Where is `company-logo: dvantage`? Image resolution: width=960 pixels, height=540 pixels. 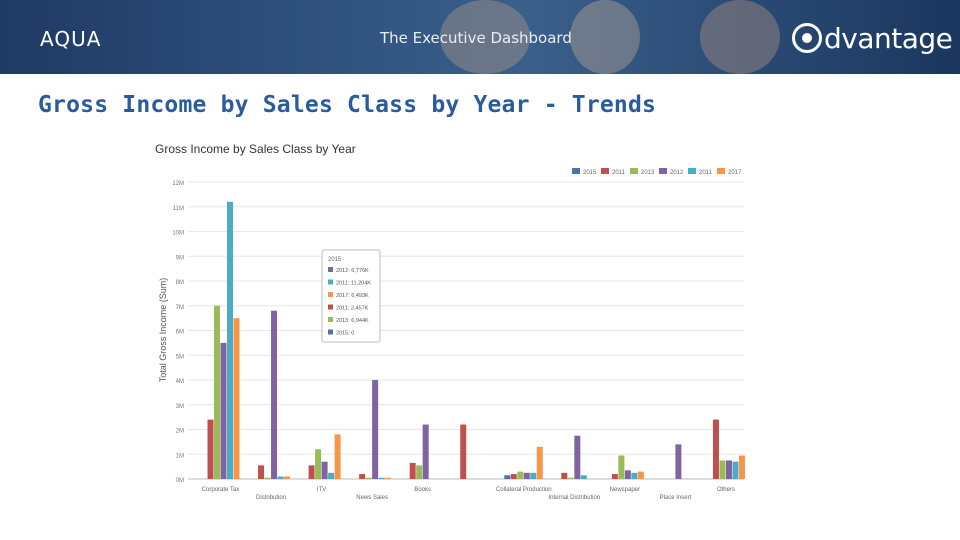 company-logo: dvantage is located at coordinates (872, 38).